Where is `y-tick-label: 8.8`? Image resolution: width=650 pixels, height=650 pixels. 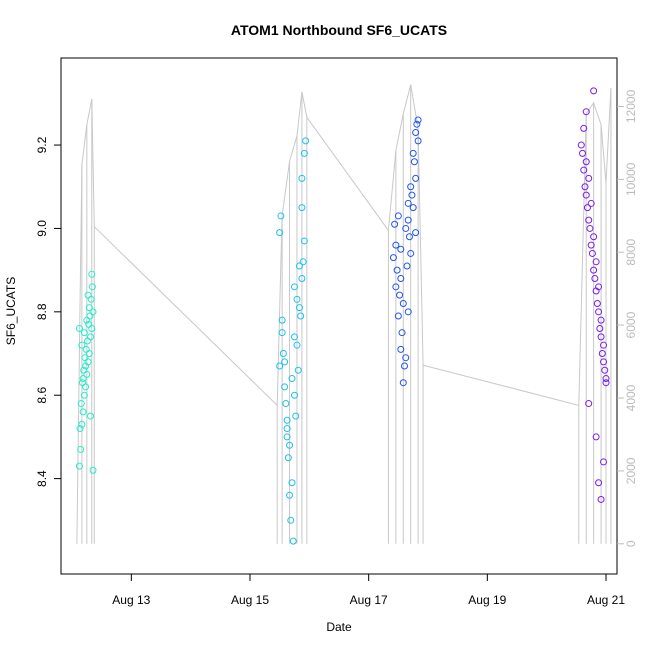 y-tick-label: 8.8 is located at coordinates (42, 311).